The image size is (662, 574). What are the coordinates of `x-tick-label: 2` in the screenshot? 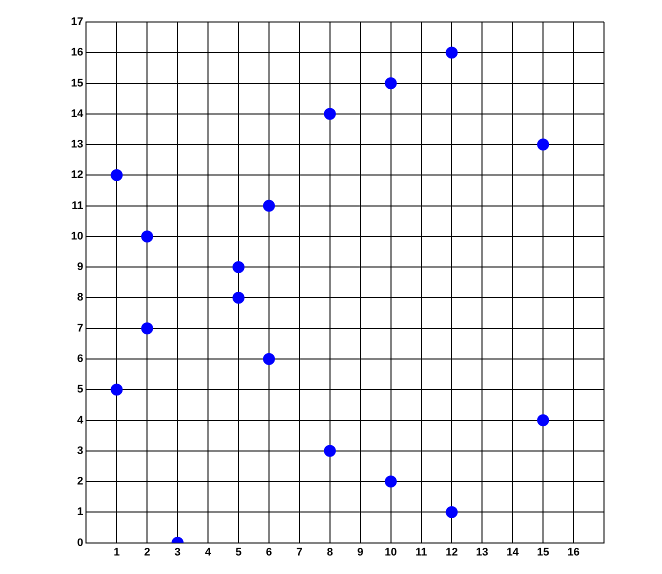 It's located at (147, 552).